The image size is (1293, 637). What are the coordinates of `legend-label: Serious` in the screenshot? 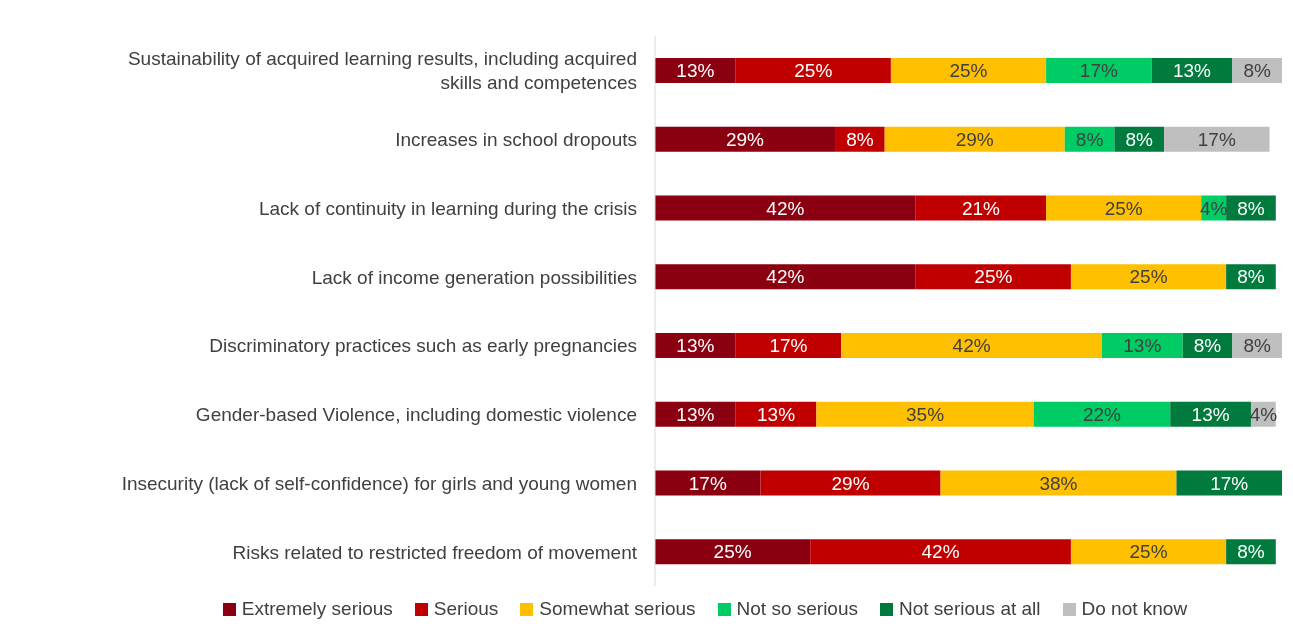 It's located at (466, 609).